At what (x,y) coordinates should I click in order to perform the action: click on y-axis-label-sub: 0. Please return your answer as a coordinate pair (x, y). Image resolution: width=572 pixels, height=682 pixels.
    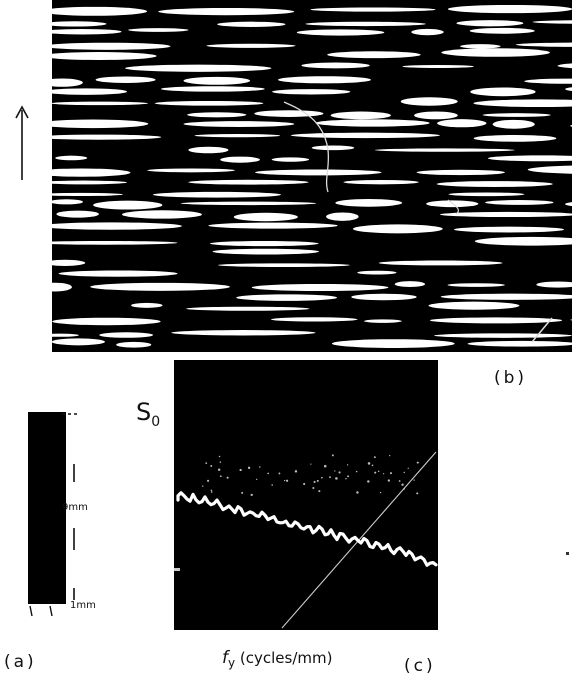
    Looking at the image, I should click on (156, 421).